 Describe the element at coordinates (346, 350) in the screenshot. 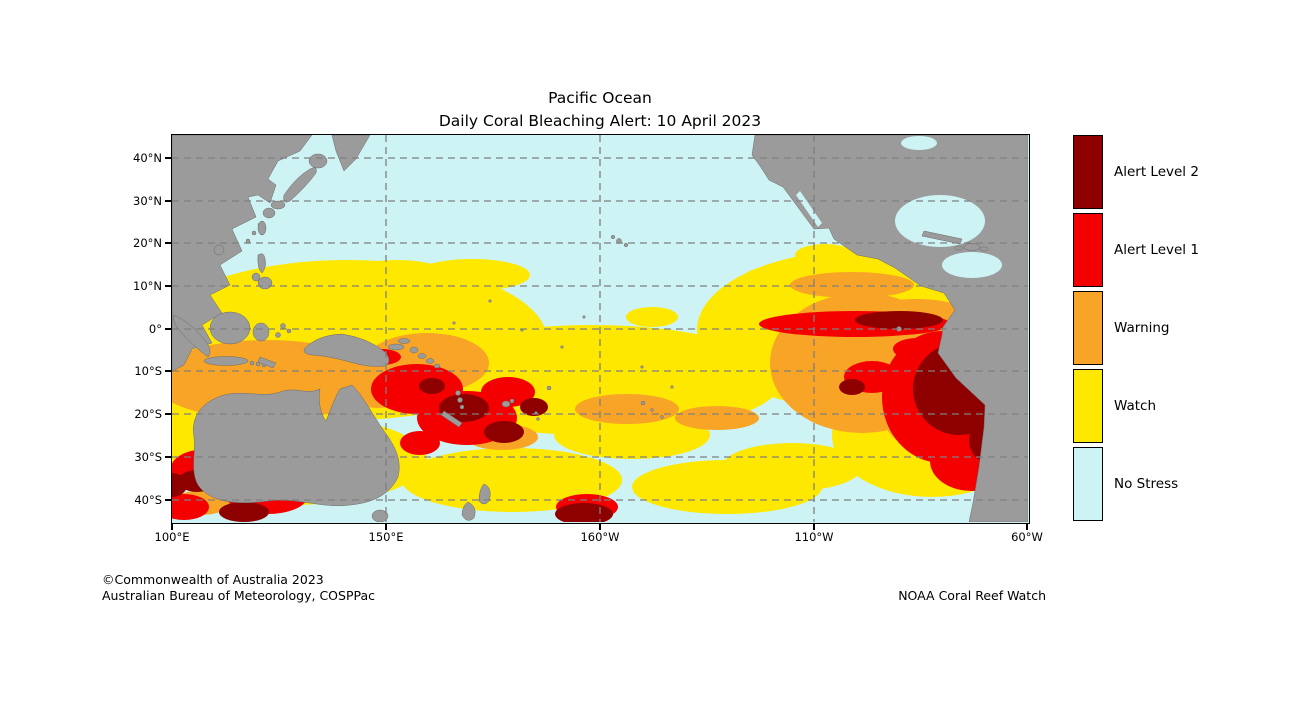

I see `land-new-guinea` at that location.